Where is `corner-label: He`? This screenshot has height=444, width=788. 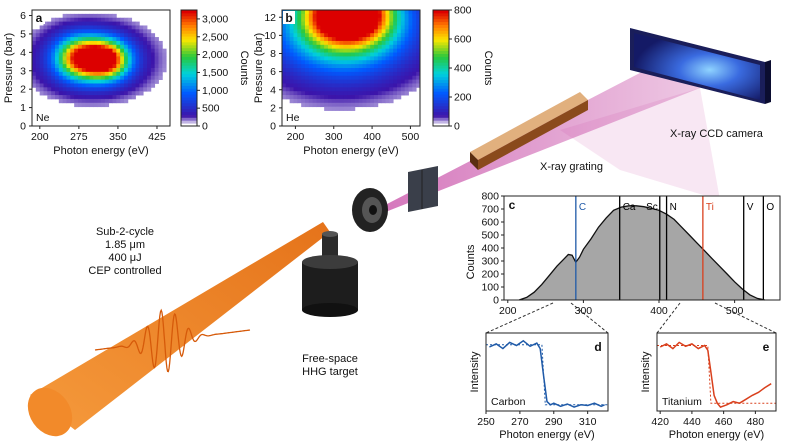
corner-label: He is located at coordinates (293, 118).